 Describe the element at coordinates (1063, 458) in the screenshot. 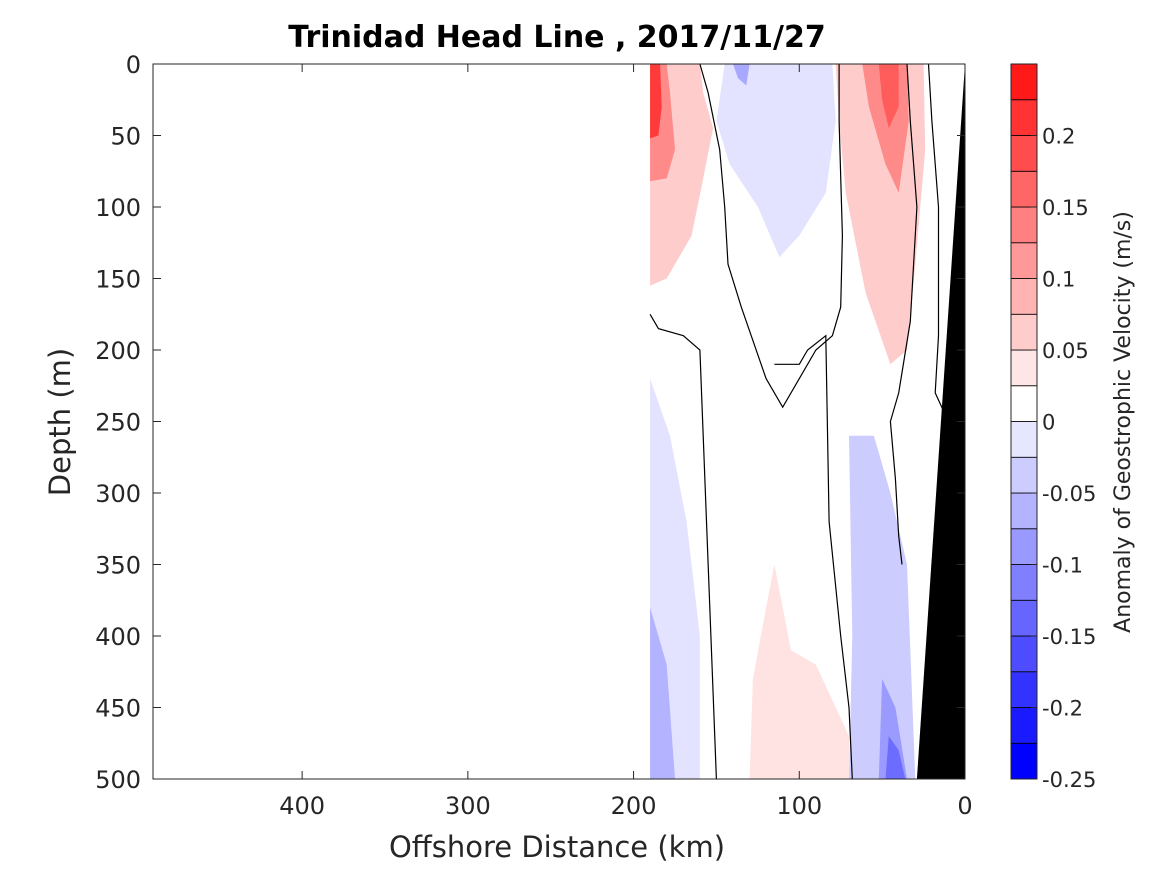

I see `colorbar-ticks: 0.2 0.15 0.1 0.05 0 -0.05 -0.1 -0.15 -0.2 -0.25` at that location.